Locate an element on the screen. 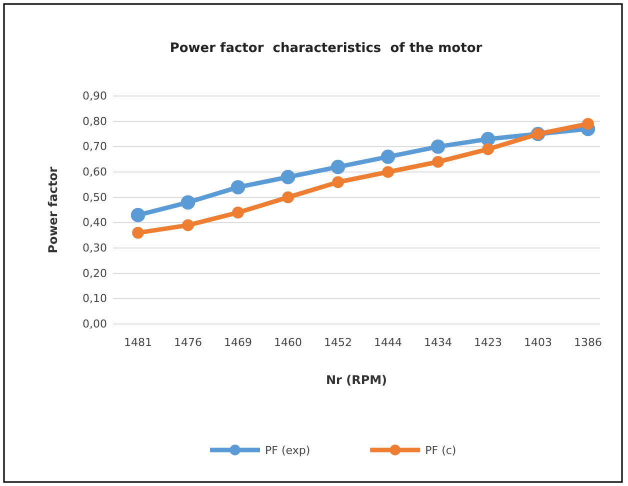  chart-title: Power factor characteristics of the motor is located at coordinates (326, 48).